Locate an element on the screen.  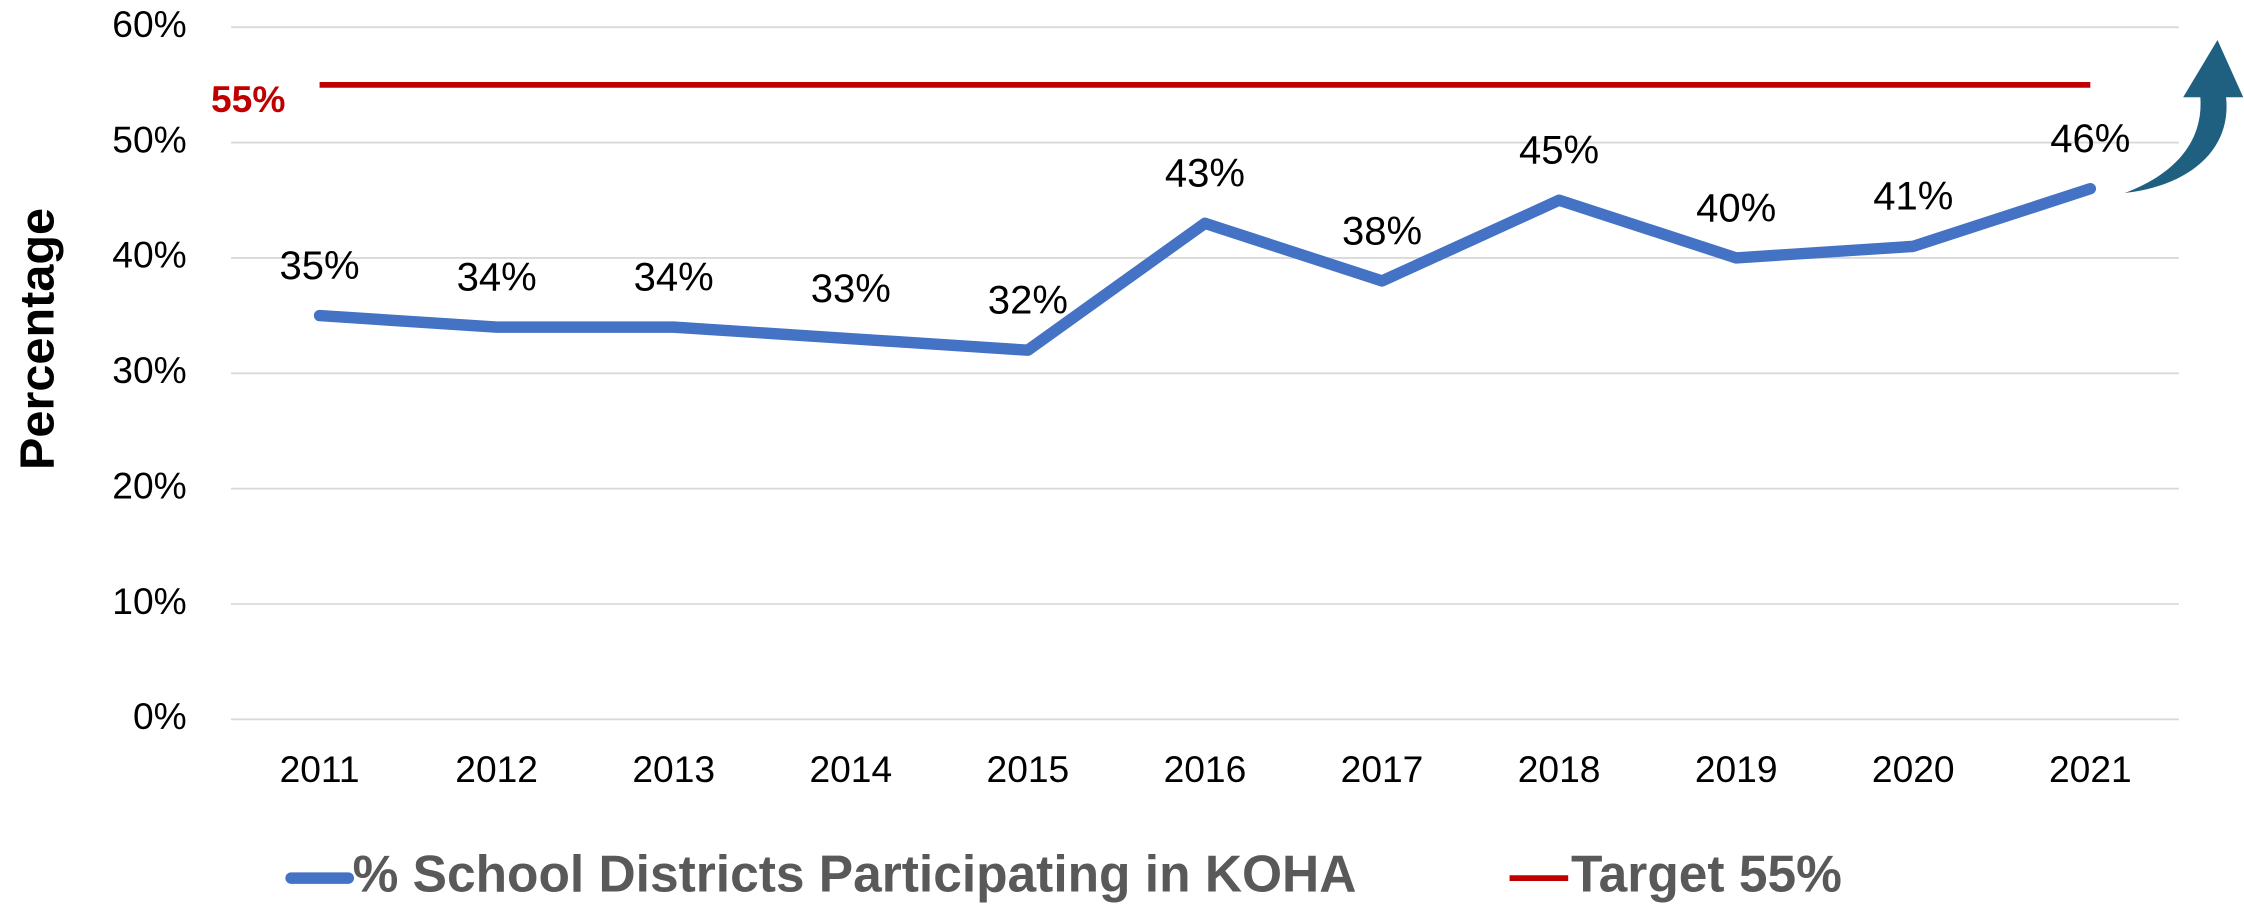
x-tick-label: 2015 is located at coordinates (1028, 769).